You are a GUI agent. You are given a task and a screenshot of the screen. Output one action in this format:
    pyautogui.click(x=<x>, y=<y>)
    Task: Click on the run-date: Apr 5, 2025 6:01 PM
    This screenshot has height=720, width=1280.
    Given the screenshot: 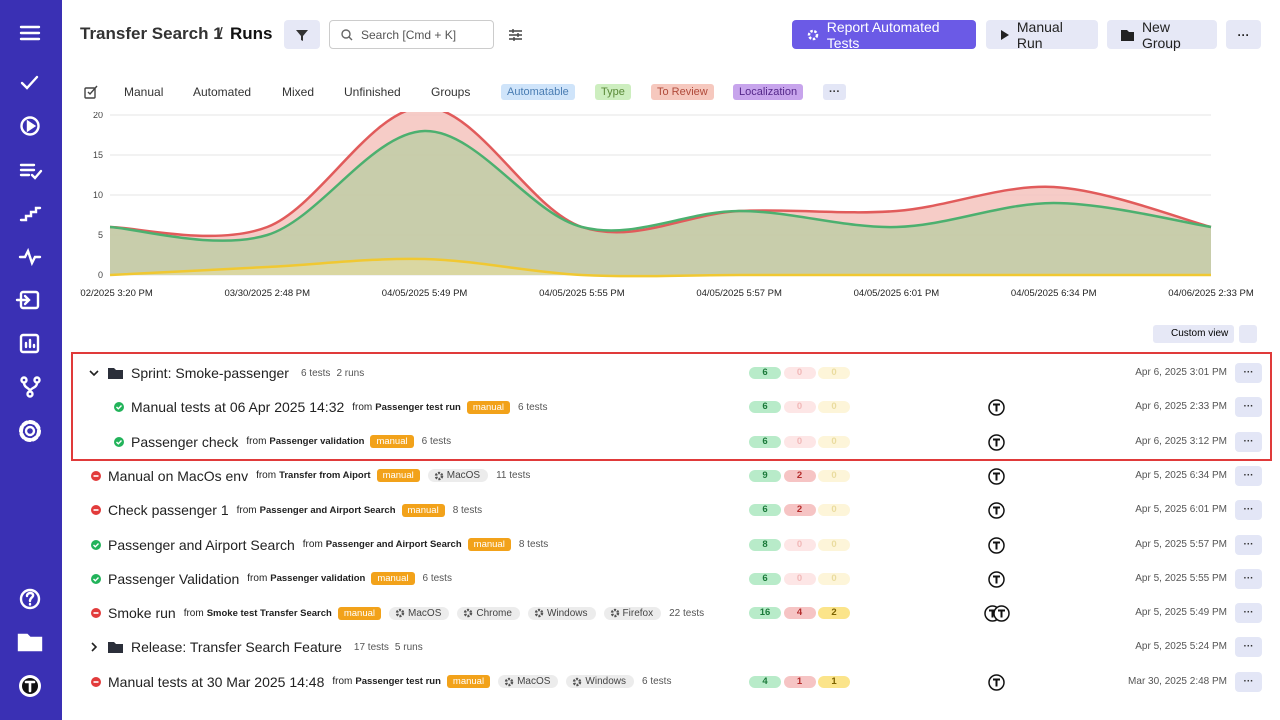 What is the action you would take?
    pyautogui.click(x=1181, y=509)
    